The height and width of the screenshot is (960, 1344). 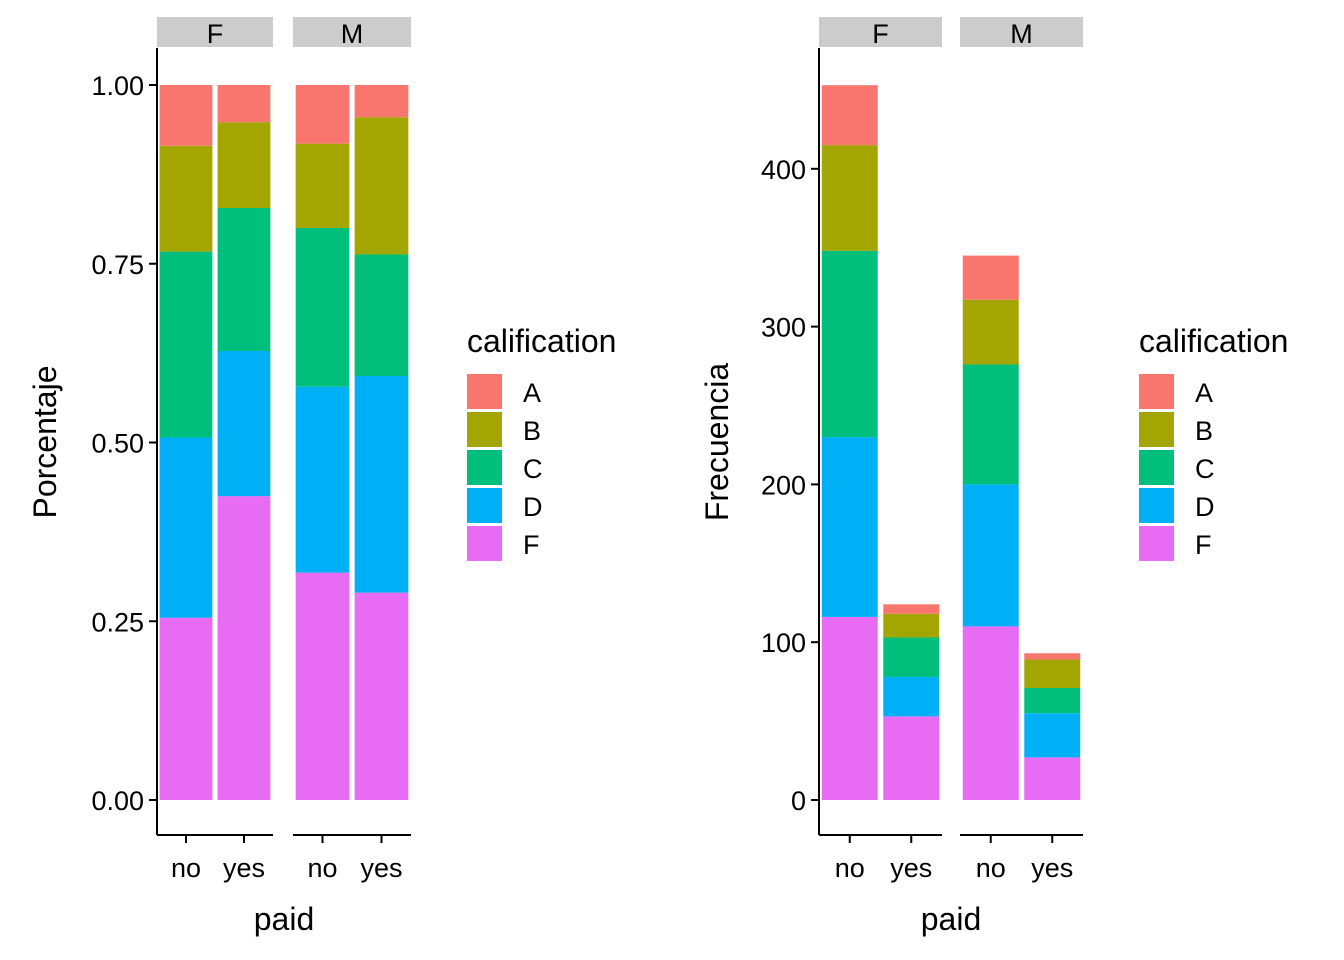 I want to click on y-tick-label: 0.50, so click(x=117, y=444).